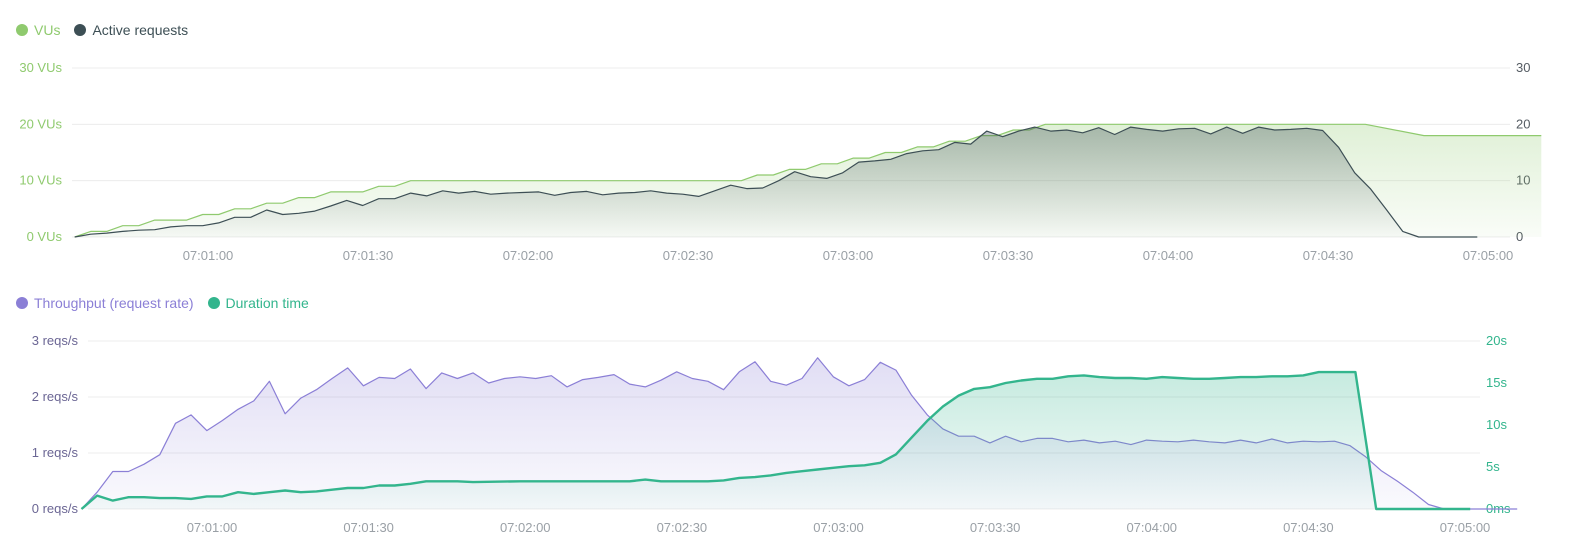 This screenshot has height=556, width=1583. I want to click on legend-item-vus: VUs, so click(38, 30).